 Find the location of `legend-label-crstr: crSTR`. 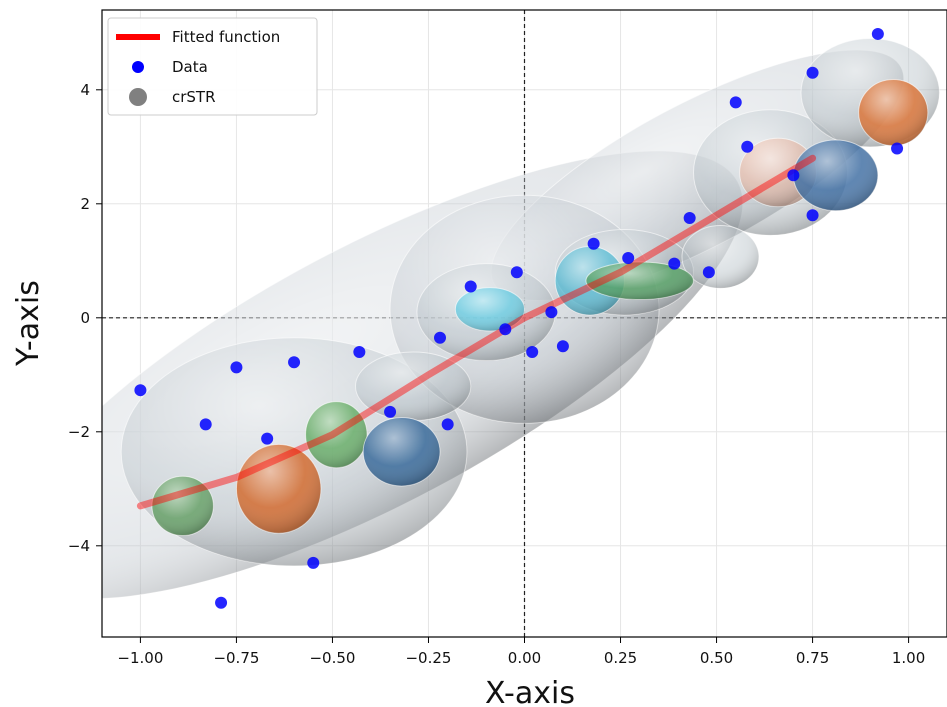

legend-label-crstr: crSTR is located at coordinates (194, 97).